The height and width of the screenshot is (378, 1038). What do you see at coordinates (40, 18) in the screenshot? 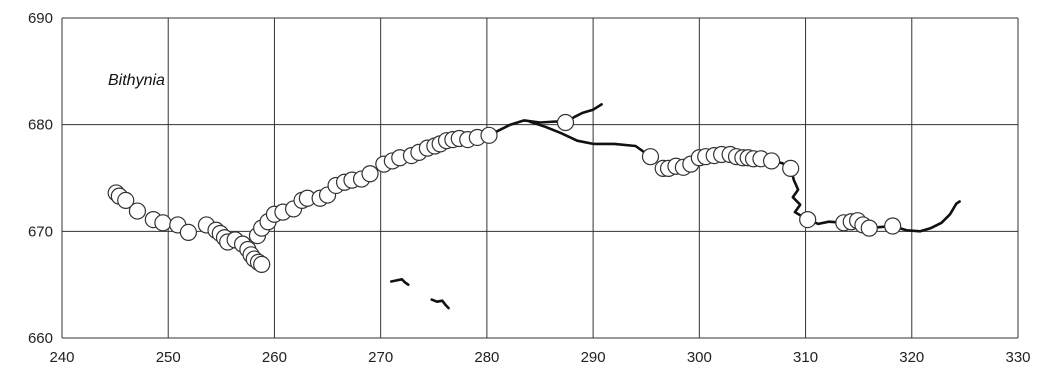
I see `y-tick-label: 690` at bounding box center [40, 18].